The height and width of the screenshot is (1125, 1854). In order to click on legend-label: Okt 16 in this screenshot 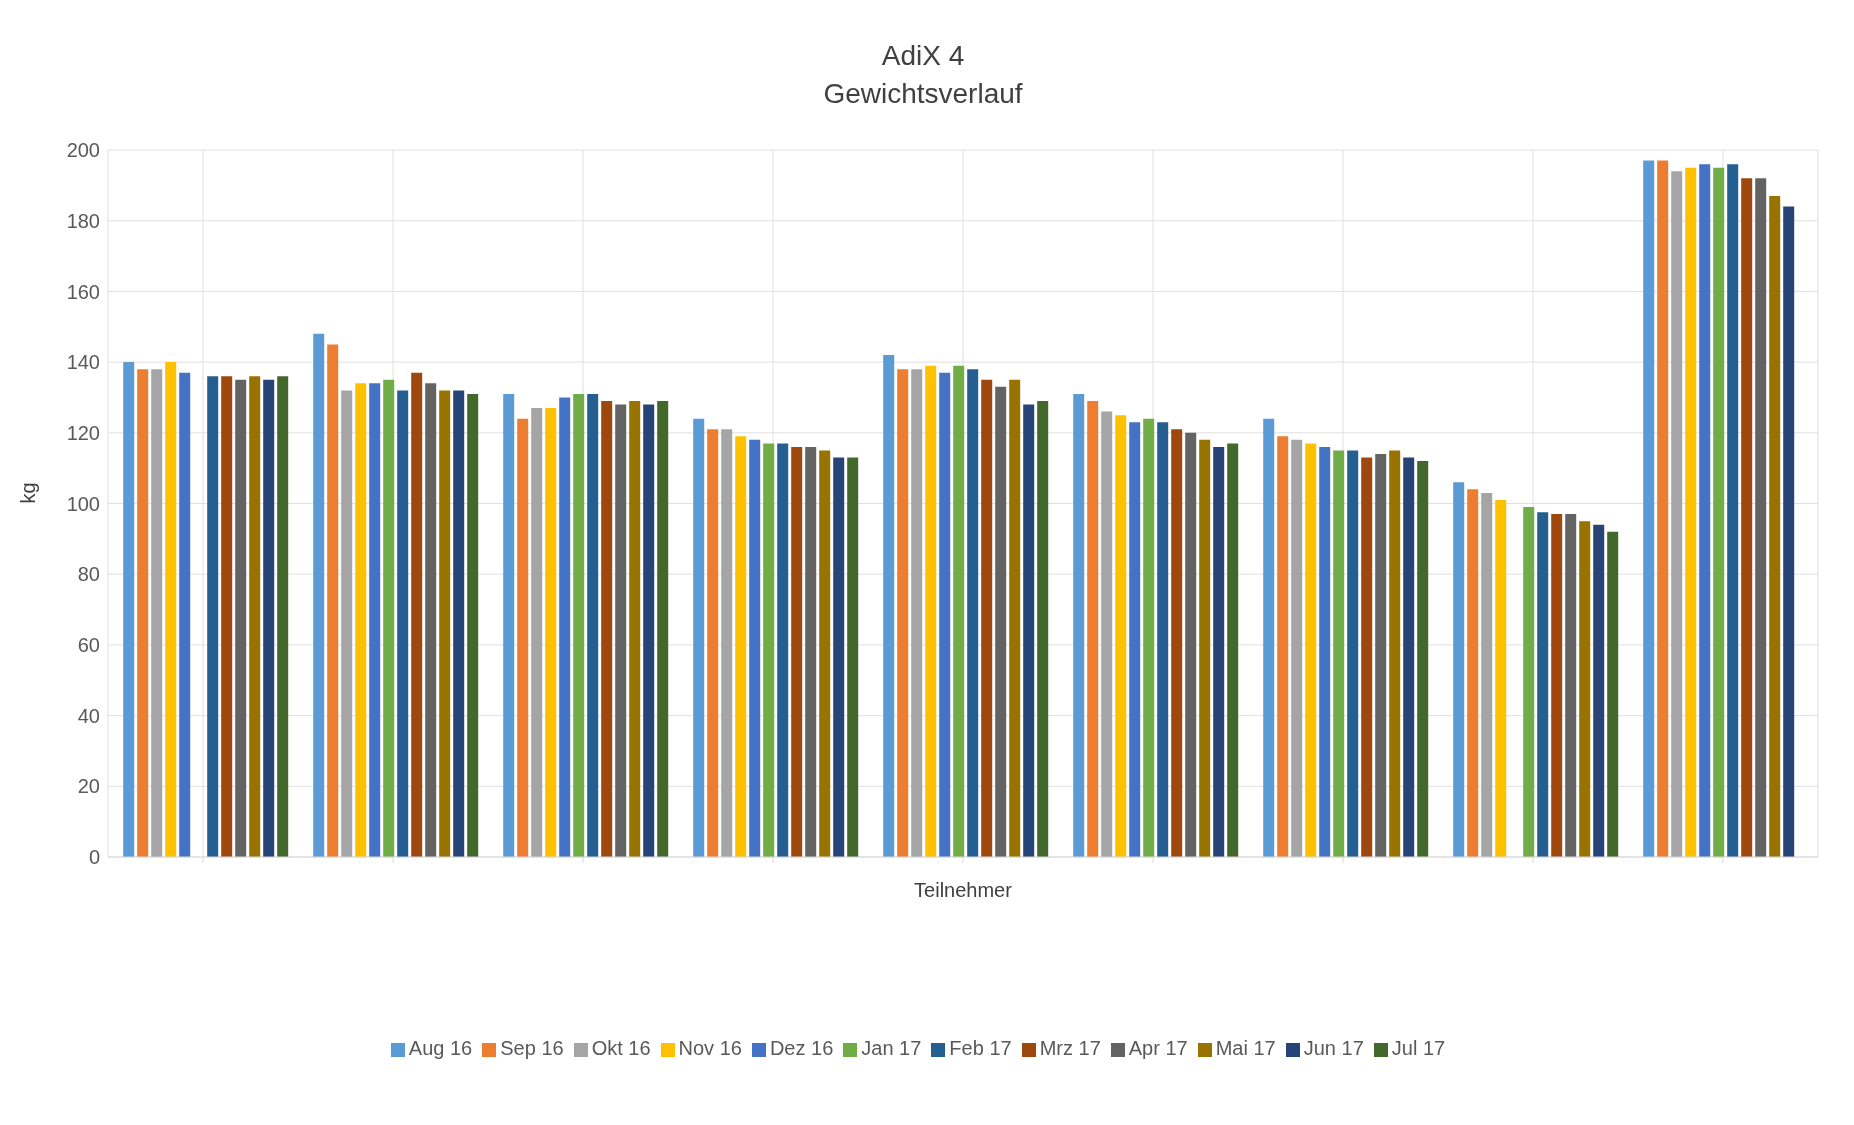, I will do `click(621, 1048)`.